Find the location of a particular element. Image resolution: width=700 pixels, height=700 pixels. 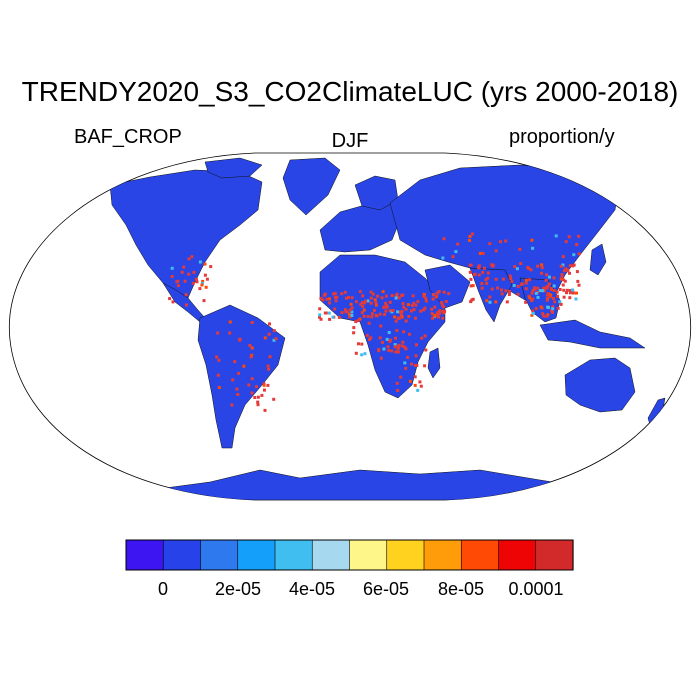

land-australia is located at coordinates (600, 385).